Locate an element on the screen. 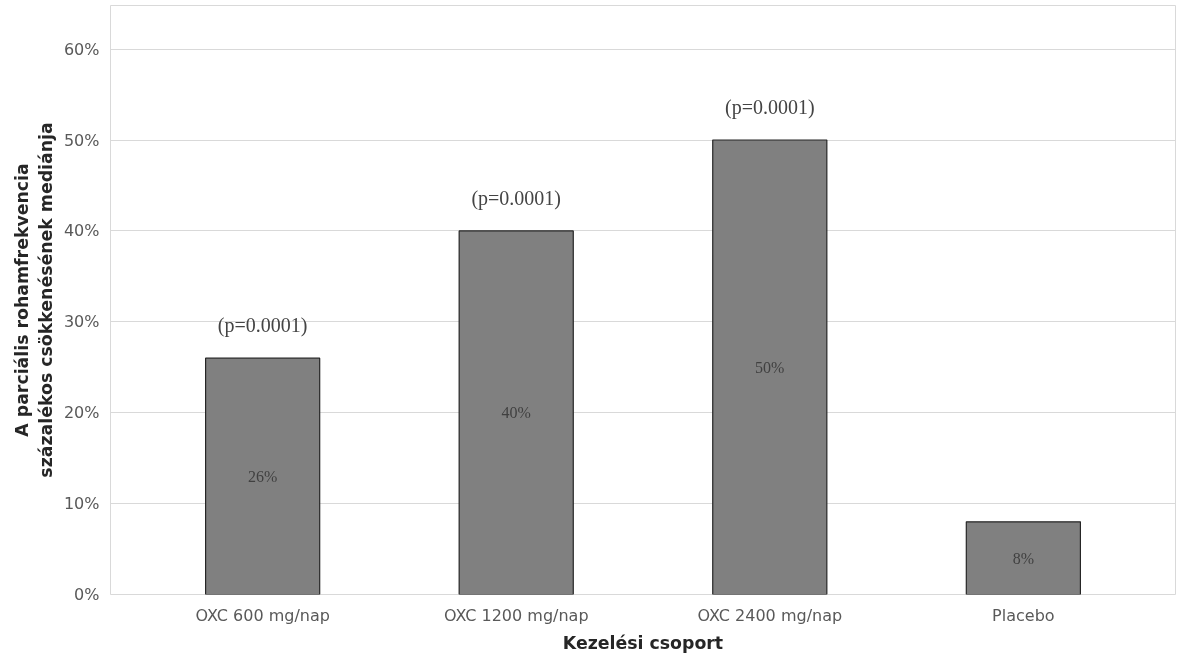  data-label: 50% is located at coordinates (770, 367).